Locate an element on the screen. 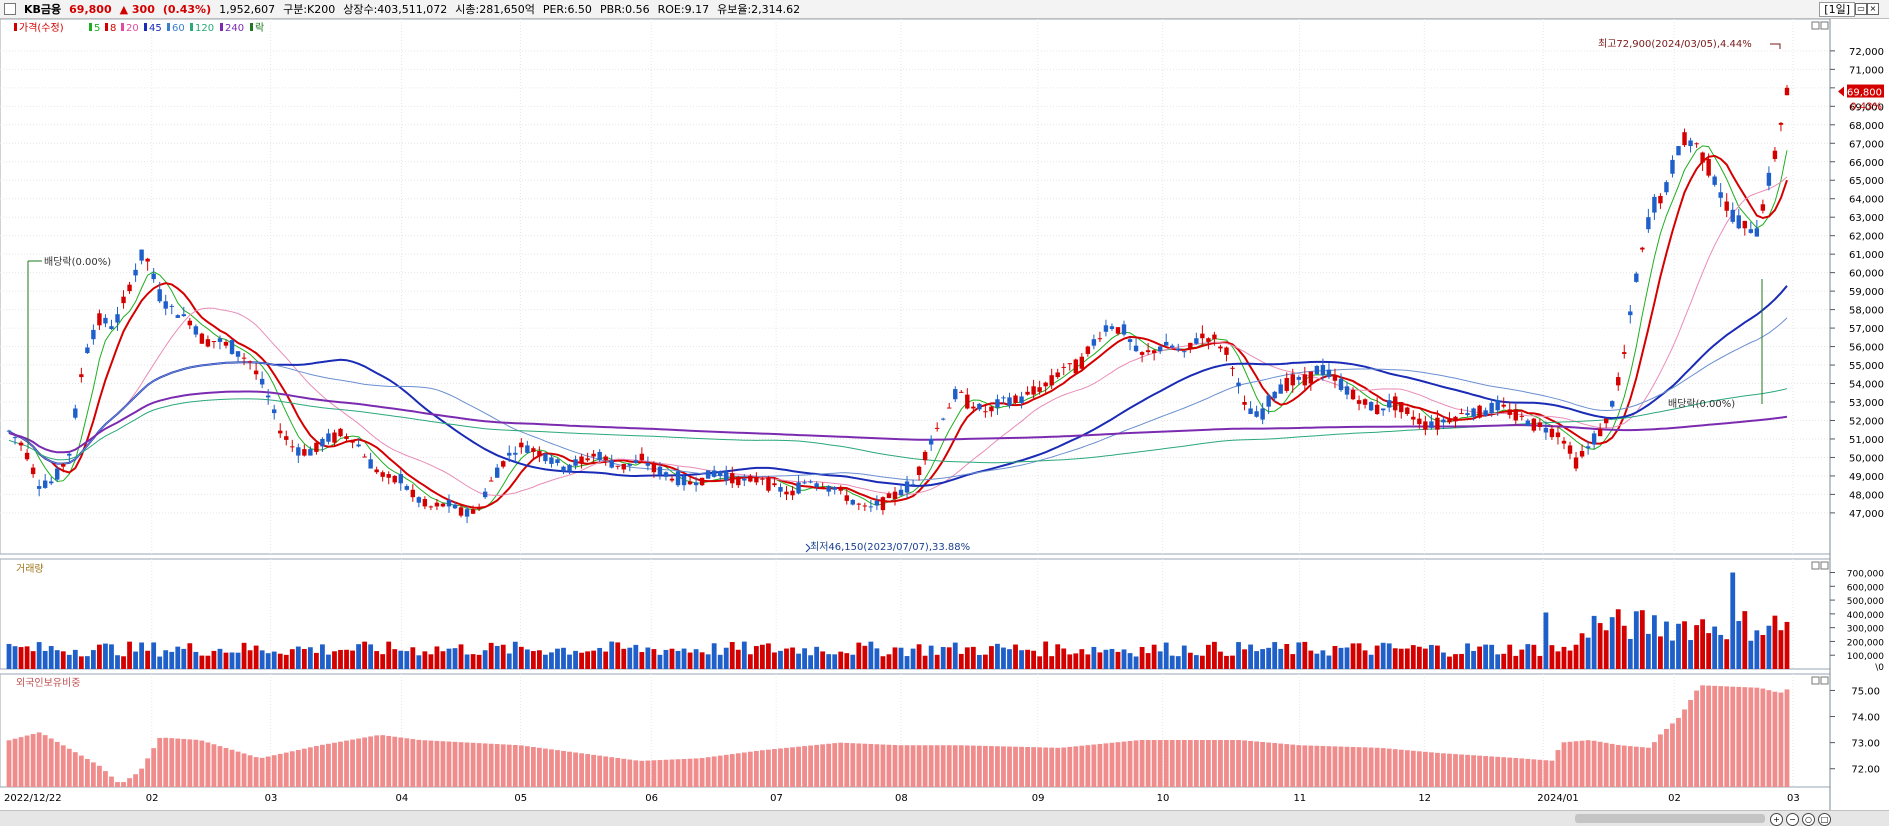 This screenshot has width=1889, height=826. foreign-tick-label: 74.00 is located at coordinates (1865, 718).